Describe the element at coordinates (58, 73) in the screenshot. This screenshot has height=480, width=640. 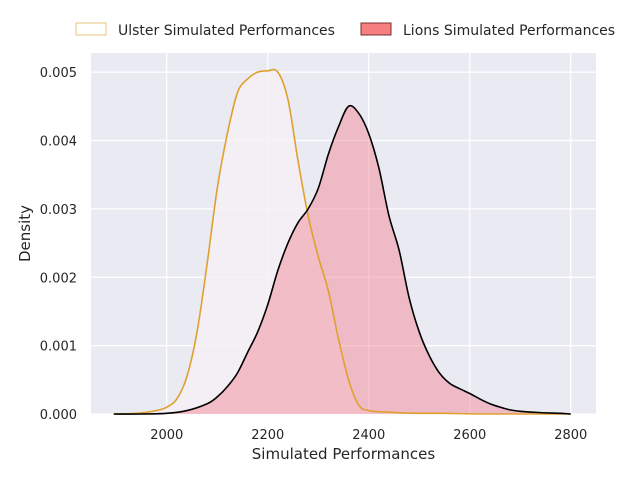
I see `y-tick-label: 0.005` at that location.